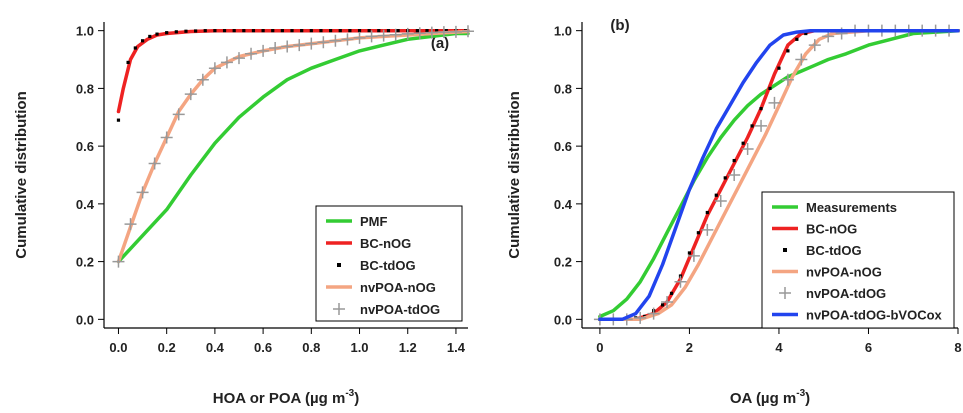 This screenshot has width=963, height=413. Describe the element at coordinates (563, 204) in the screenshot. I see `y-tick-label: 0.4` at that location.